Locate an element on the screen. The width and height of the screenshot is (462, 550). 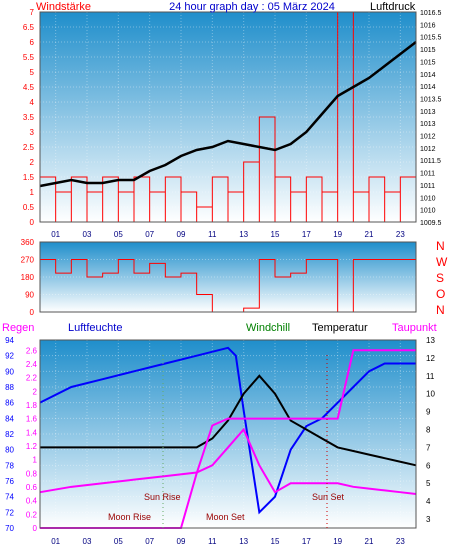
top-left-tick-label: 2 is located at coordinates (32, 162).